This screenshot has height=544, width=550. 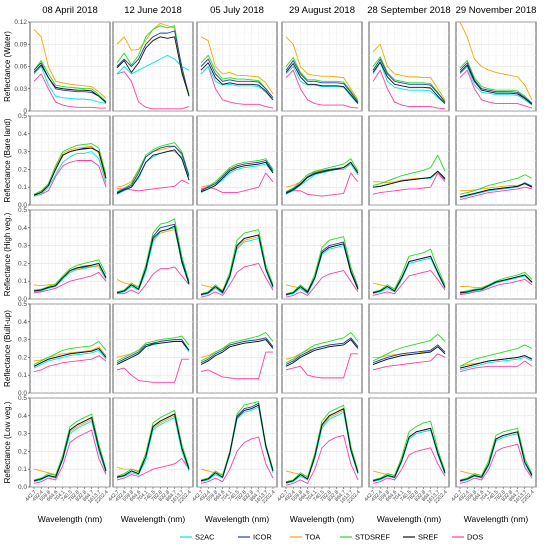 What do you see at coordinates (20, 67) in the screenshot?
I see `y-tick-label: 0.06` at bounding box center [20, 67].